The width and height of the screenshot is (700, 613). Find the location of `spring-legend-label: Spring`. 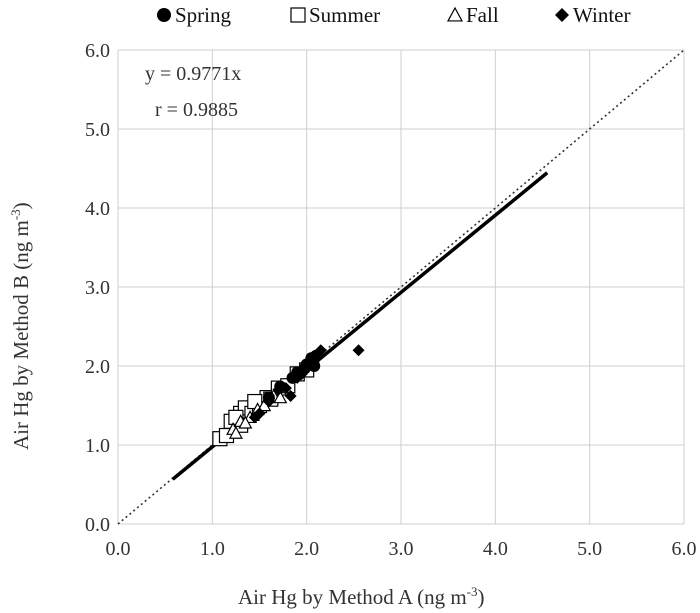

spring-legend-label: Spring is located at coordinates (203, 15).